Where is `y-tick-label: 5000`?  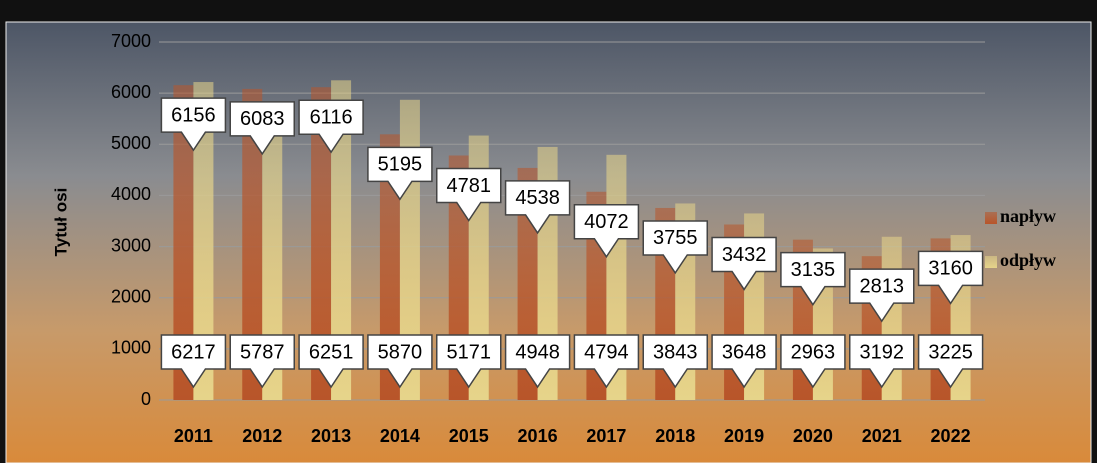
y-tick-label: 5000 is located at coordinates (131, 143).